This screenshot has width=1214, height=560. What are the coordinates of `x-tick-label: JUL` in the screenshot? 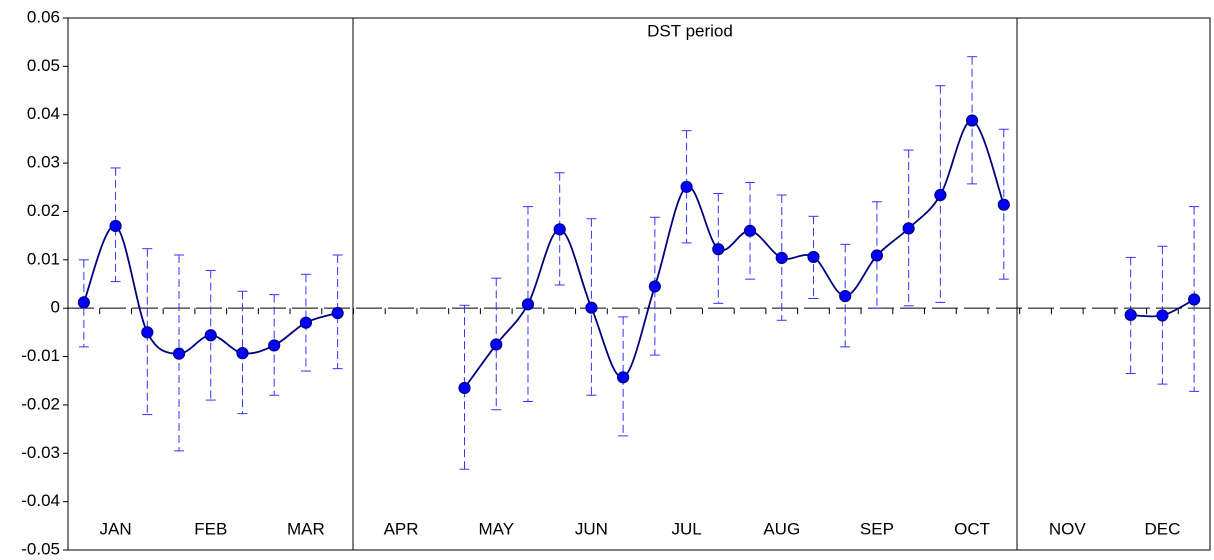 It's located at (686, 528).